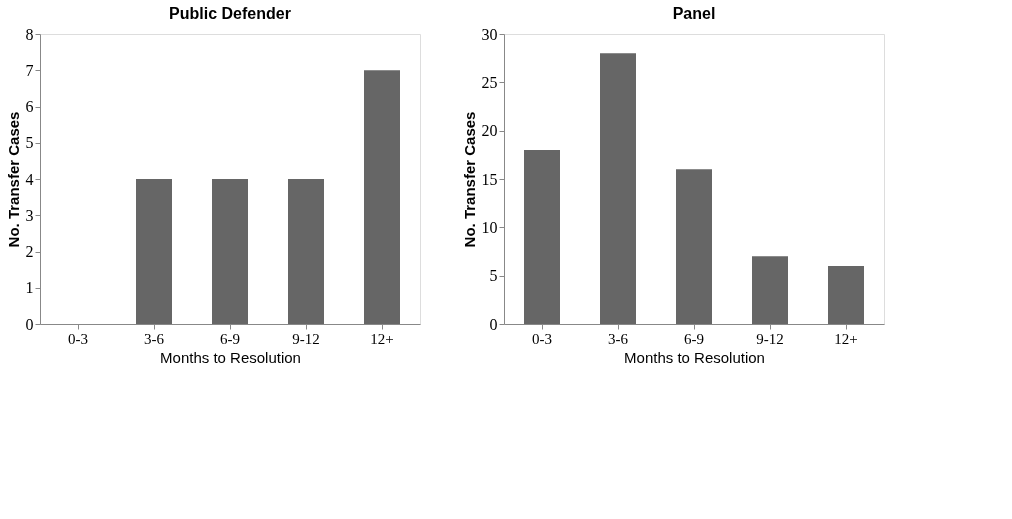 This screenshot has width=1012, height=519. I want to click on y-tick-label: 4, so click(29, 179).